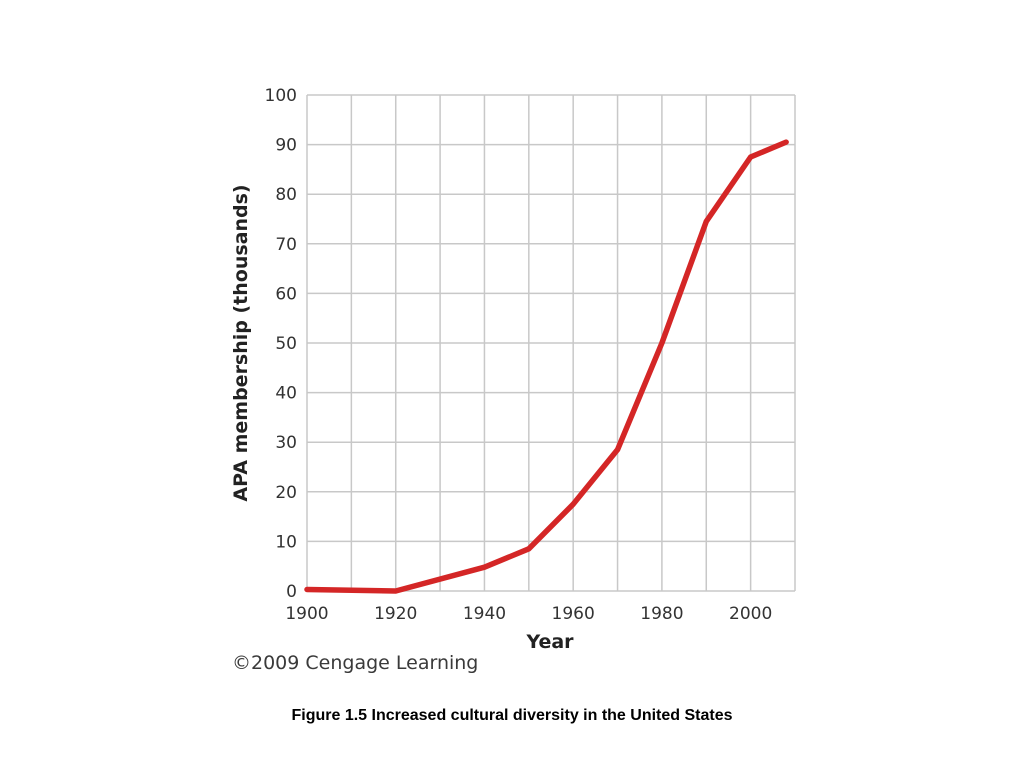  What do you see at coordinates (661, 614) in the screenshot?
I see `x-tick-label: 1980` at bounding box center [661, 614].